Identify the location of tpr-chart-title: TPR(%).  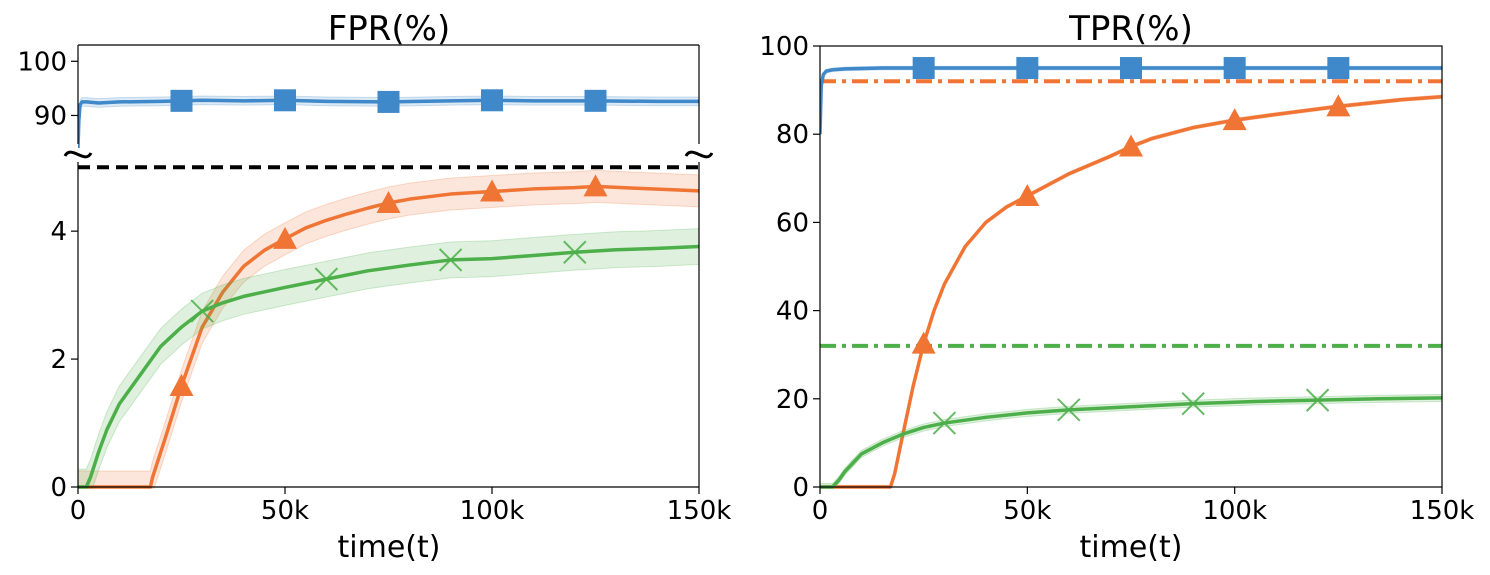
(1130, 29).